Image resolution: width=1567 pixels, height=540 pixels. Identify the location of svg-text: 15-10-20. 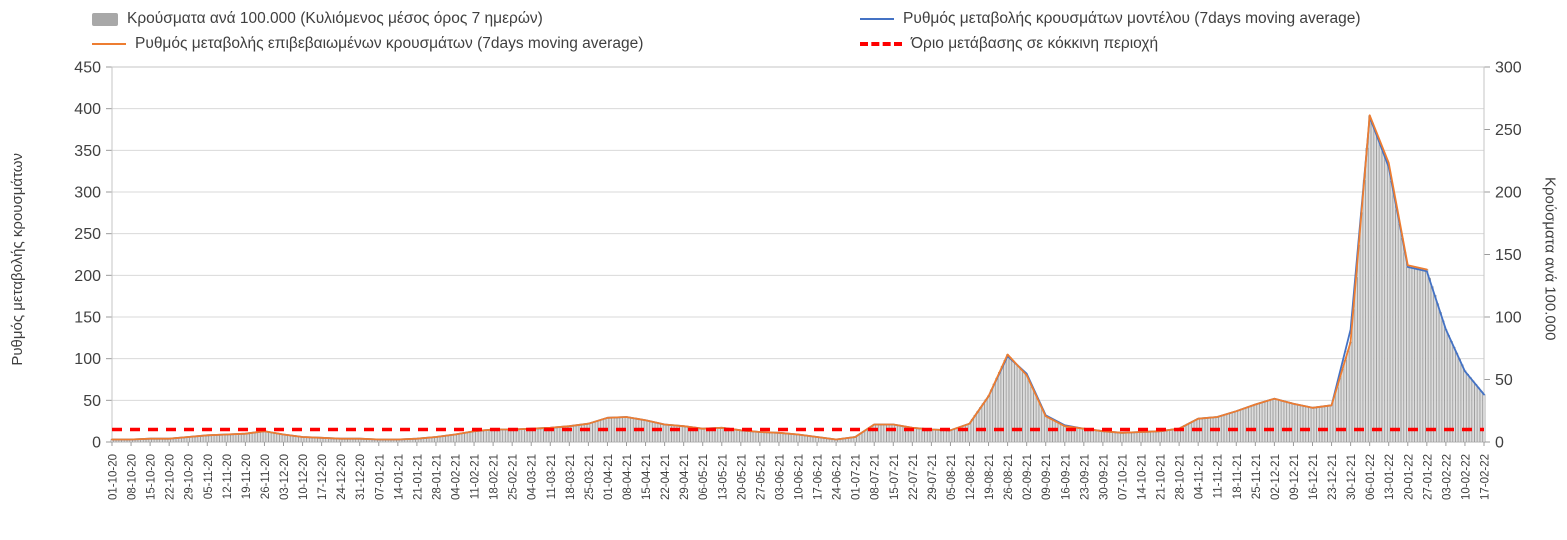
(152, 477).